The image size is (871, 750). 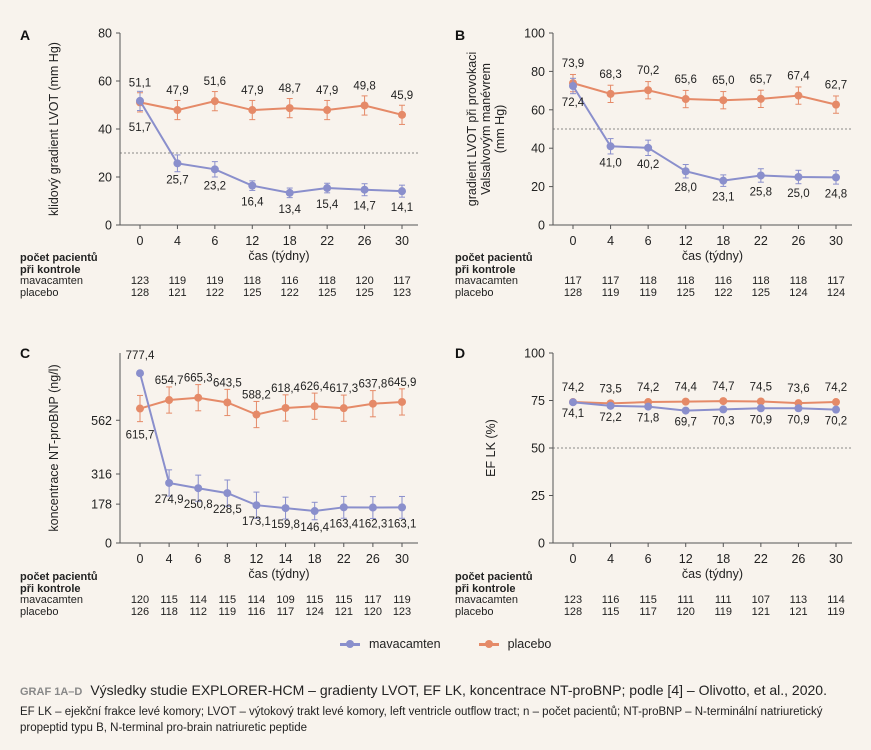 What do you see at coordinates (610, 611) in the screenshot?
I see `patient-count-d-placebo-1: 115` at bounding box center [610, 611].